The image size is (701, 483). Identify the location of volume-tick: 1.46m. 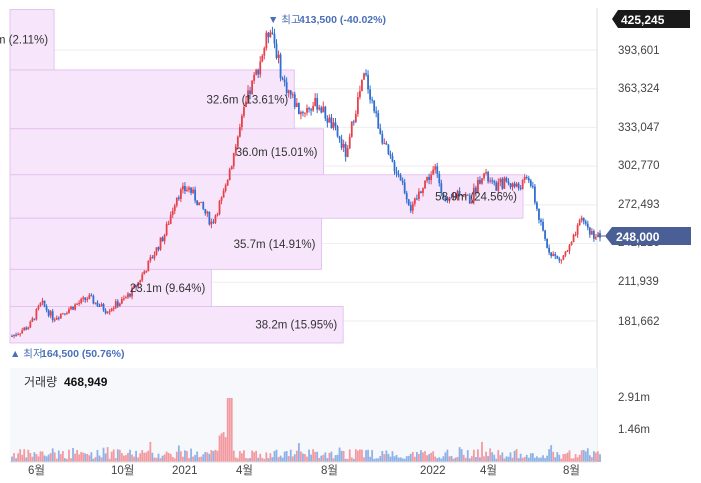
(634, 430).